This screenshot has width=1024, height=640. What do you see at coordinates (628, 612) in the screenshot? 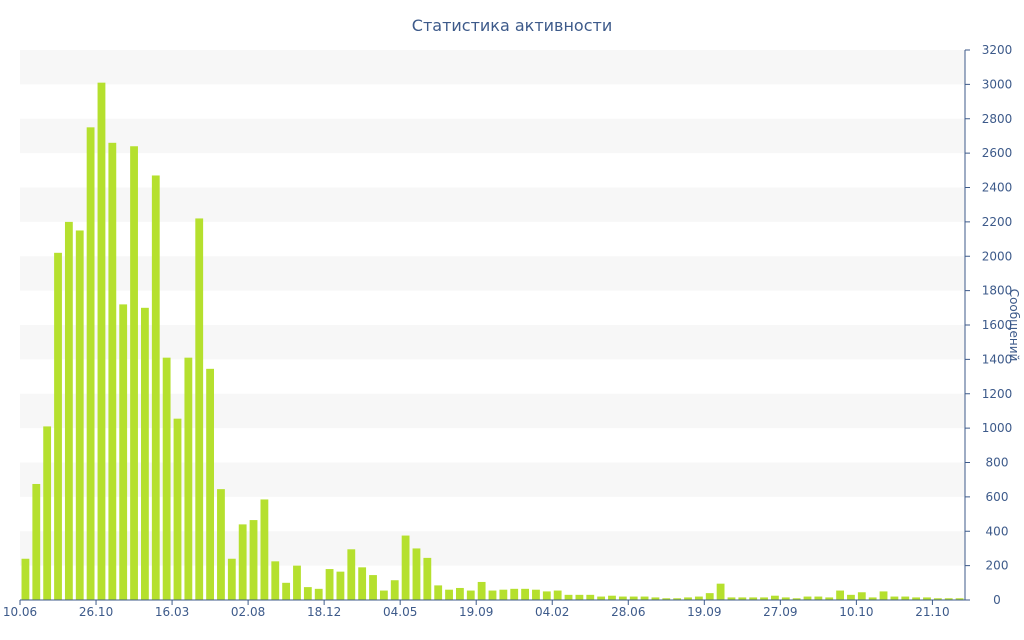
I see `x-tick-label: 28.06` at bounding box center [628, 612].